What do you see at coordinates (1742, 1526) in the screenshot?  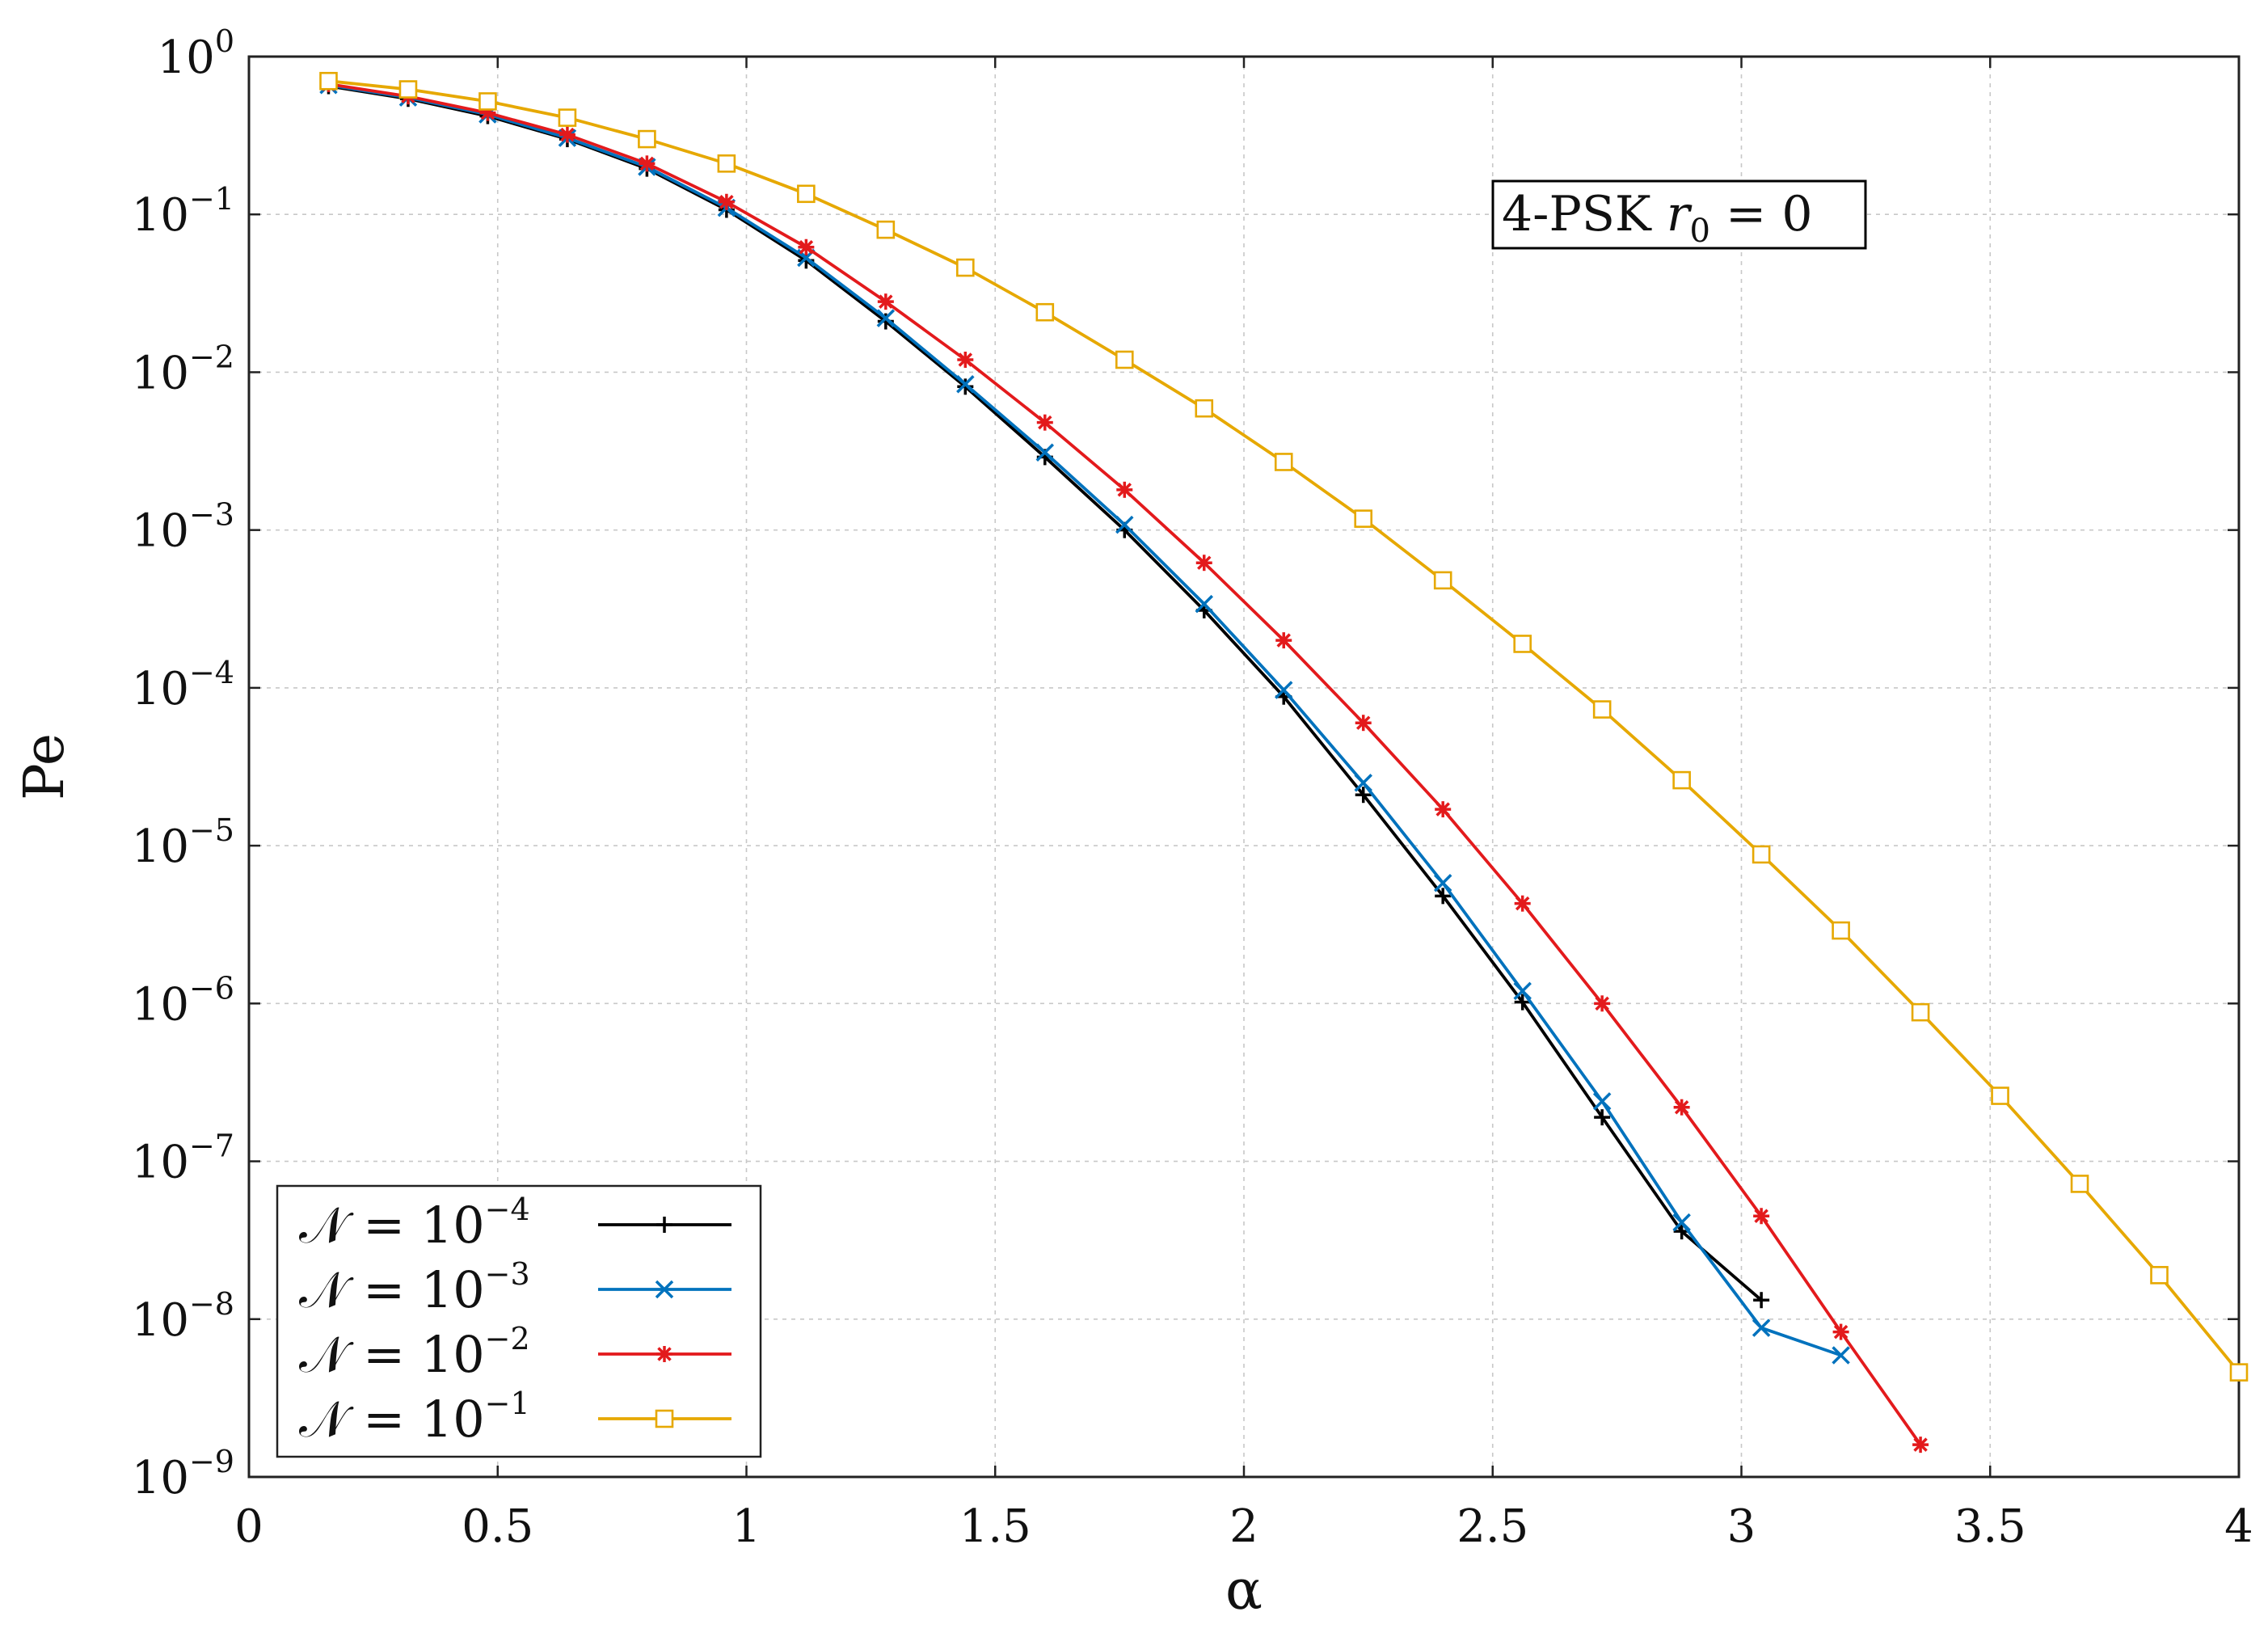 I see `x-tick-label: 3` at bounding box center [1742, 1526].